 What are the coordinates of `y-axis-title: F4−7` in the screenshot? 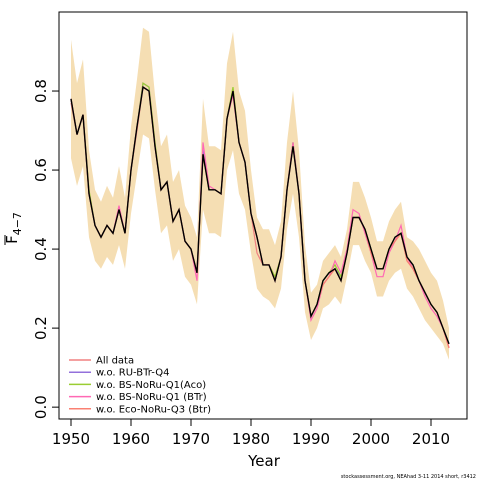 It's located at (13, 228).